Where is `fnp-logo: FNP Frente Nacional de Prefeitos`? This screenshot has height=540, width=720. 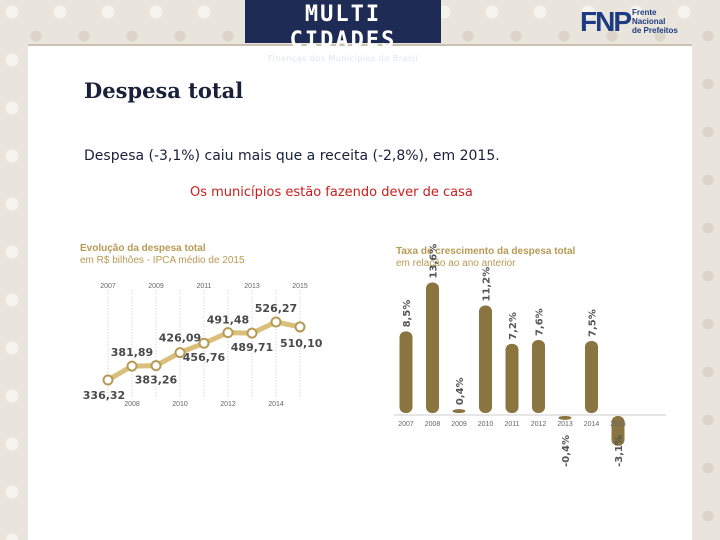
fnp-logo: FNP Frente Nacional de Prefeitos is located at coordinates (635, 23).